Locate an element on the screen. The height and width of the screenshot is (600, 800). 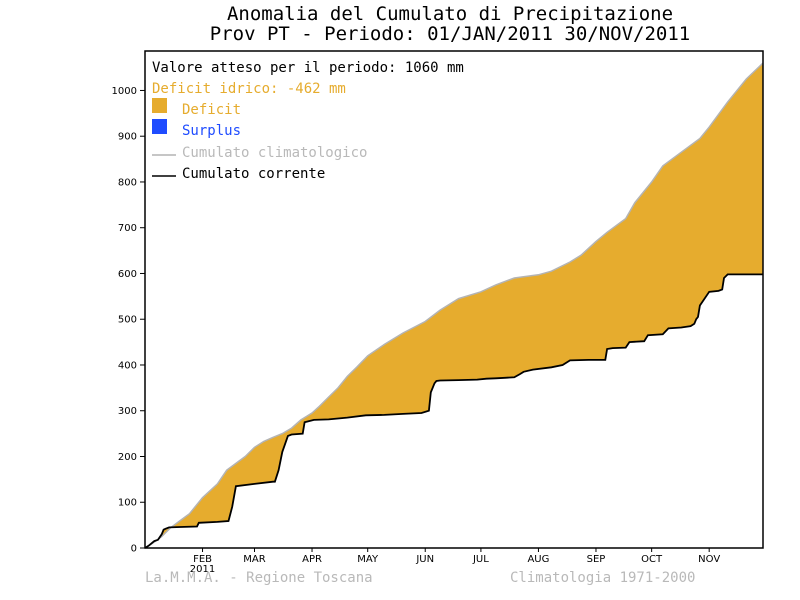
y-tick-label: 700 is located at coordinates (127, 228).